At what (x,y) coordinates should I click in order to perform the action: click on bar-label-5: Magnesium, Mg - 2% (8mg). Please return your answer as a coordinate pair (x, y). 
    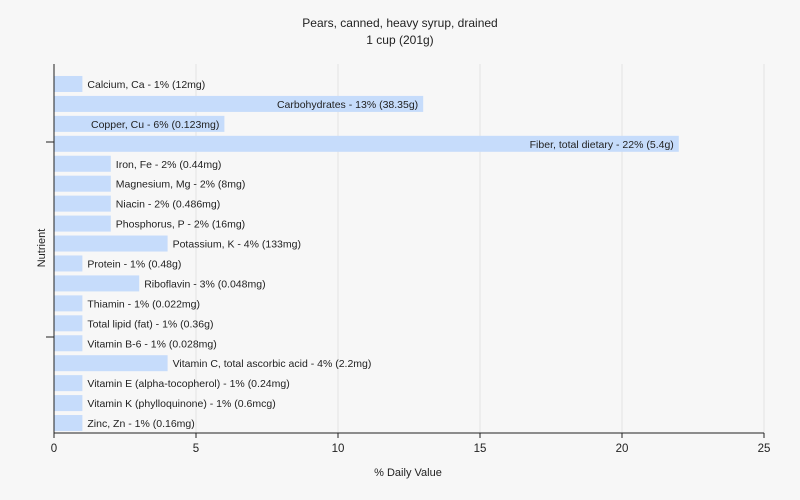
    Looking at the image, I should click on (181, 185).